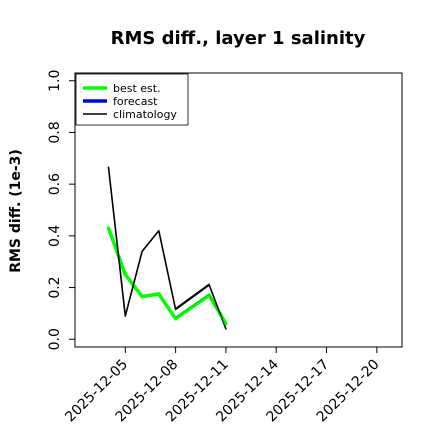  Describe the element at coordinates (238, 38) in the screenshot. I see `chart-title: RMS diff., layer 1 salinity` at that location.